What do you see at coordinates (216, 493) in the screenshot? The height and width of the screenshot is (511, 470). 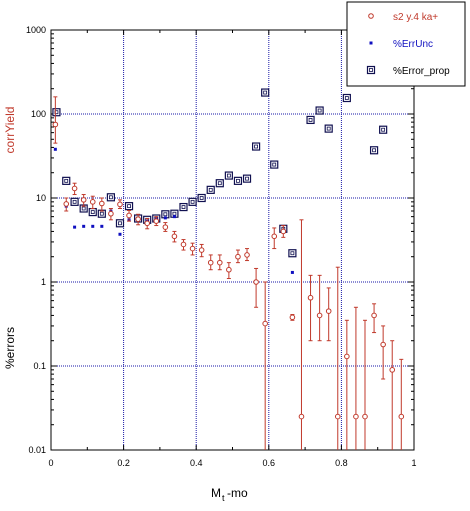 I see `x-axis-label-main: M` at bounding box center [216, 493].